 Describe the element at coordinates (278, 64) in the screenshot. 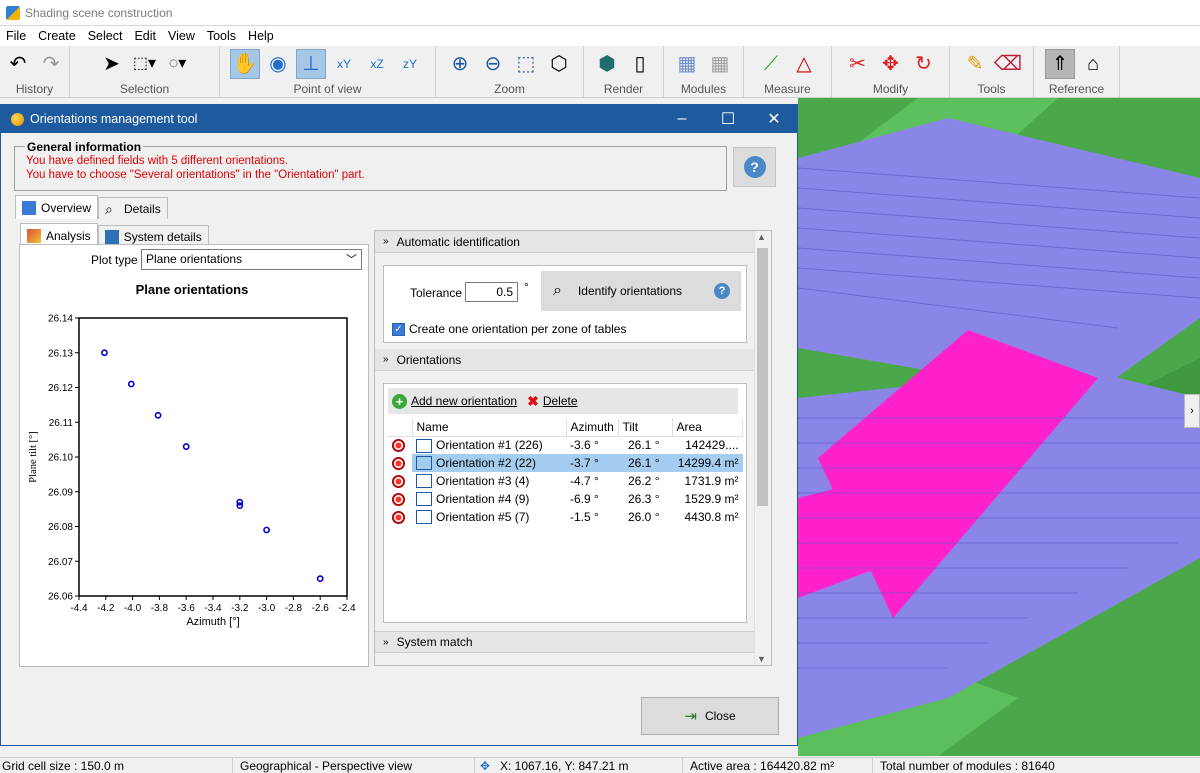

I see `orbit-eye-icon: ◉` at that location.